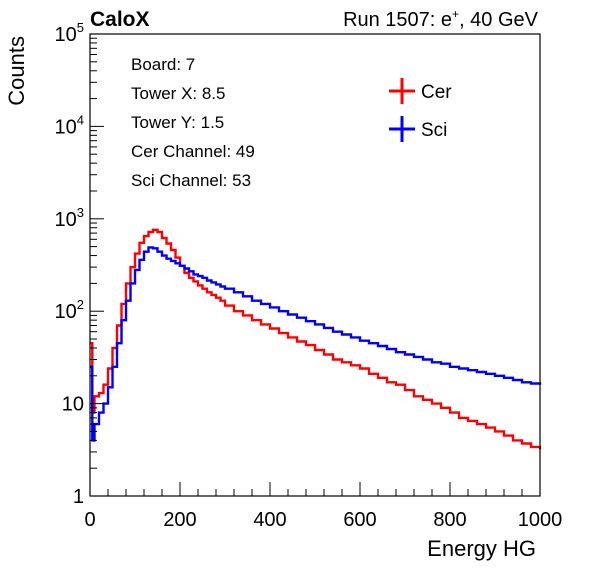  I want to click on y-axis-title: Counts, so click(16, 71).